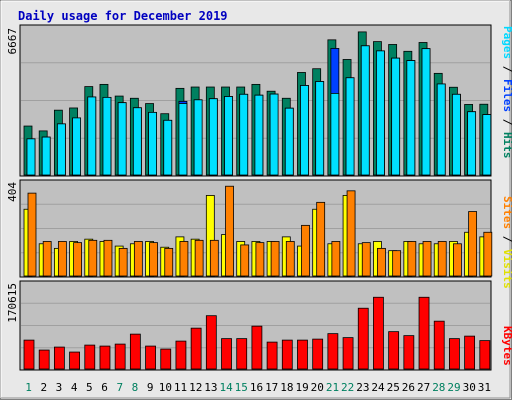 Image resolution: width=512 pixels, height=400 pixels. Describe the element at coordinates (506, 95) in the screenshot. I see `legend-files: Files` at that location.